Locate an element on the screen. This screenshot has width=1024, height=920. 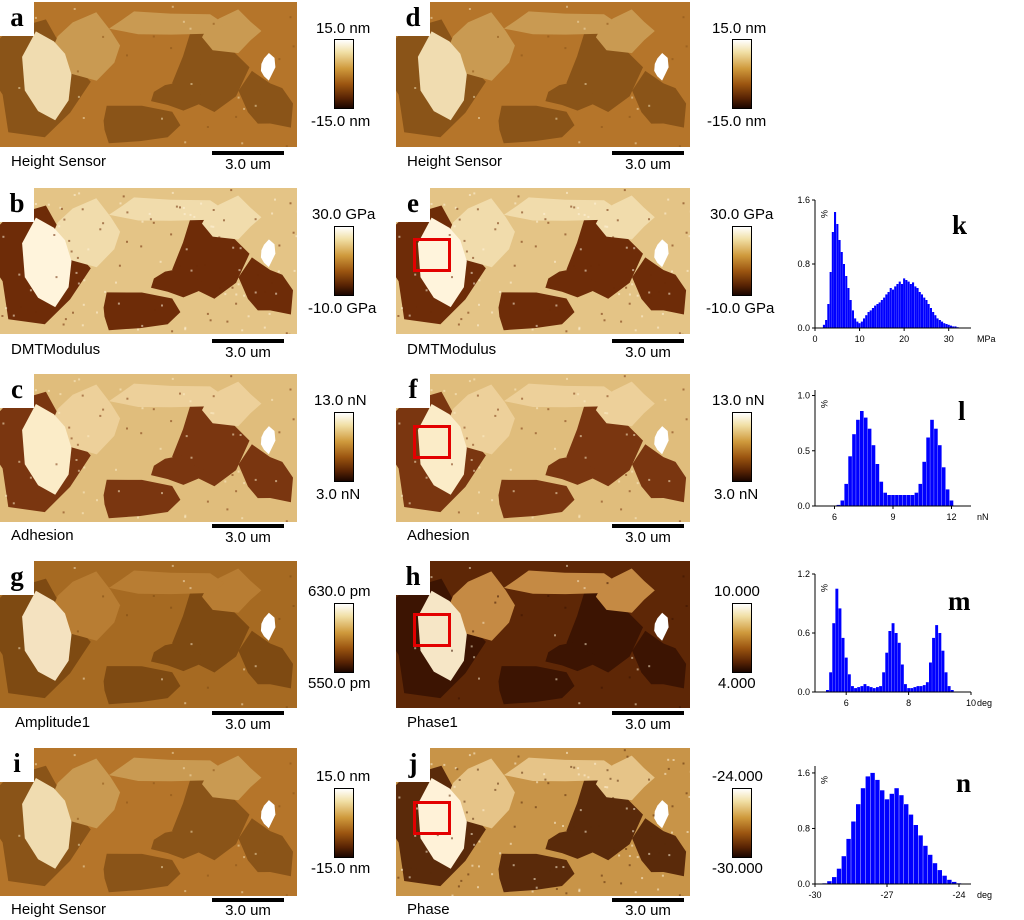
panel-letter-d: d is located at coordinates (413, 19).